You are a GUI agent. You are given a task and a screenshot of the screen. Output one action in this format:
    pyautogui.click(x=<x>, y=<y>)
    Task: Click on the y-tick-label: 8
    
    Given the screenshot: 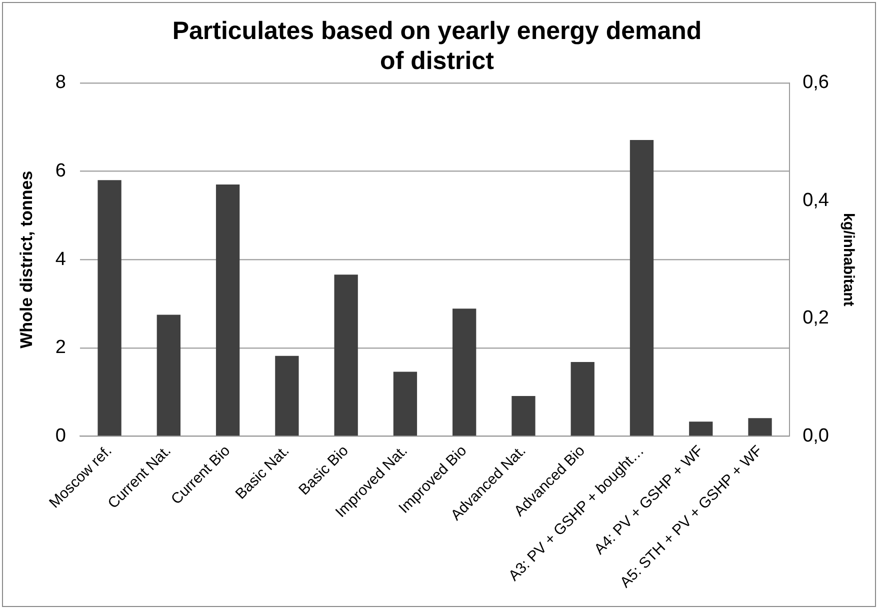 What is the action you would take?
    pyautogui.click(x=60, y=83)
    